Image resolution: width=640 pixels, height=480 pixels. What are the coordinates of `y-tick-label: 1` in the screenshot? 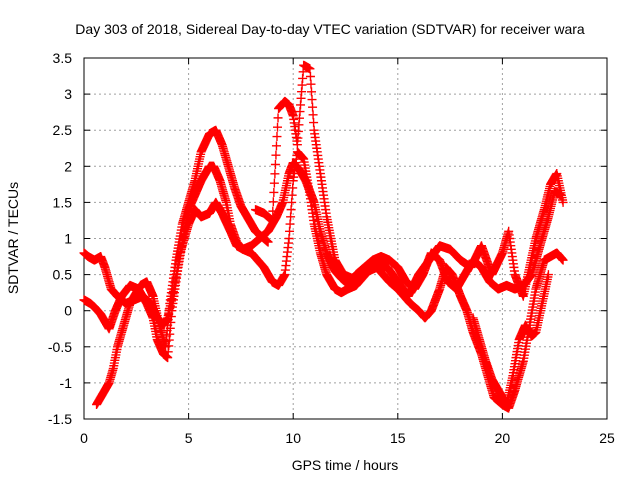 It's located at (68, 239).